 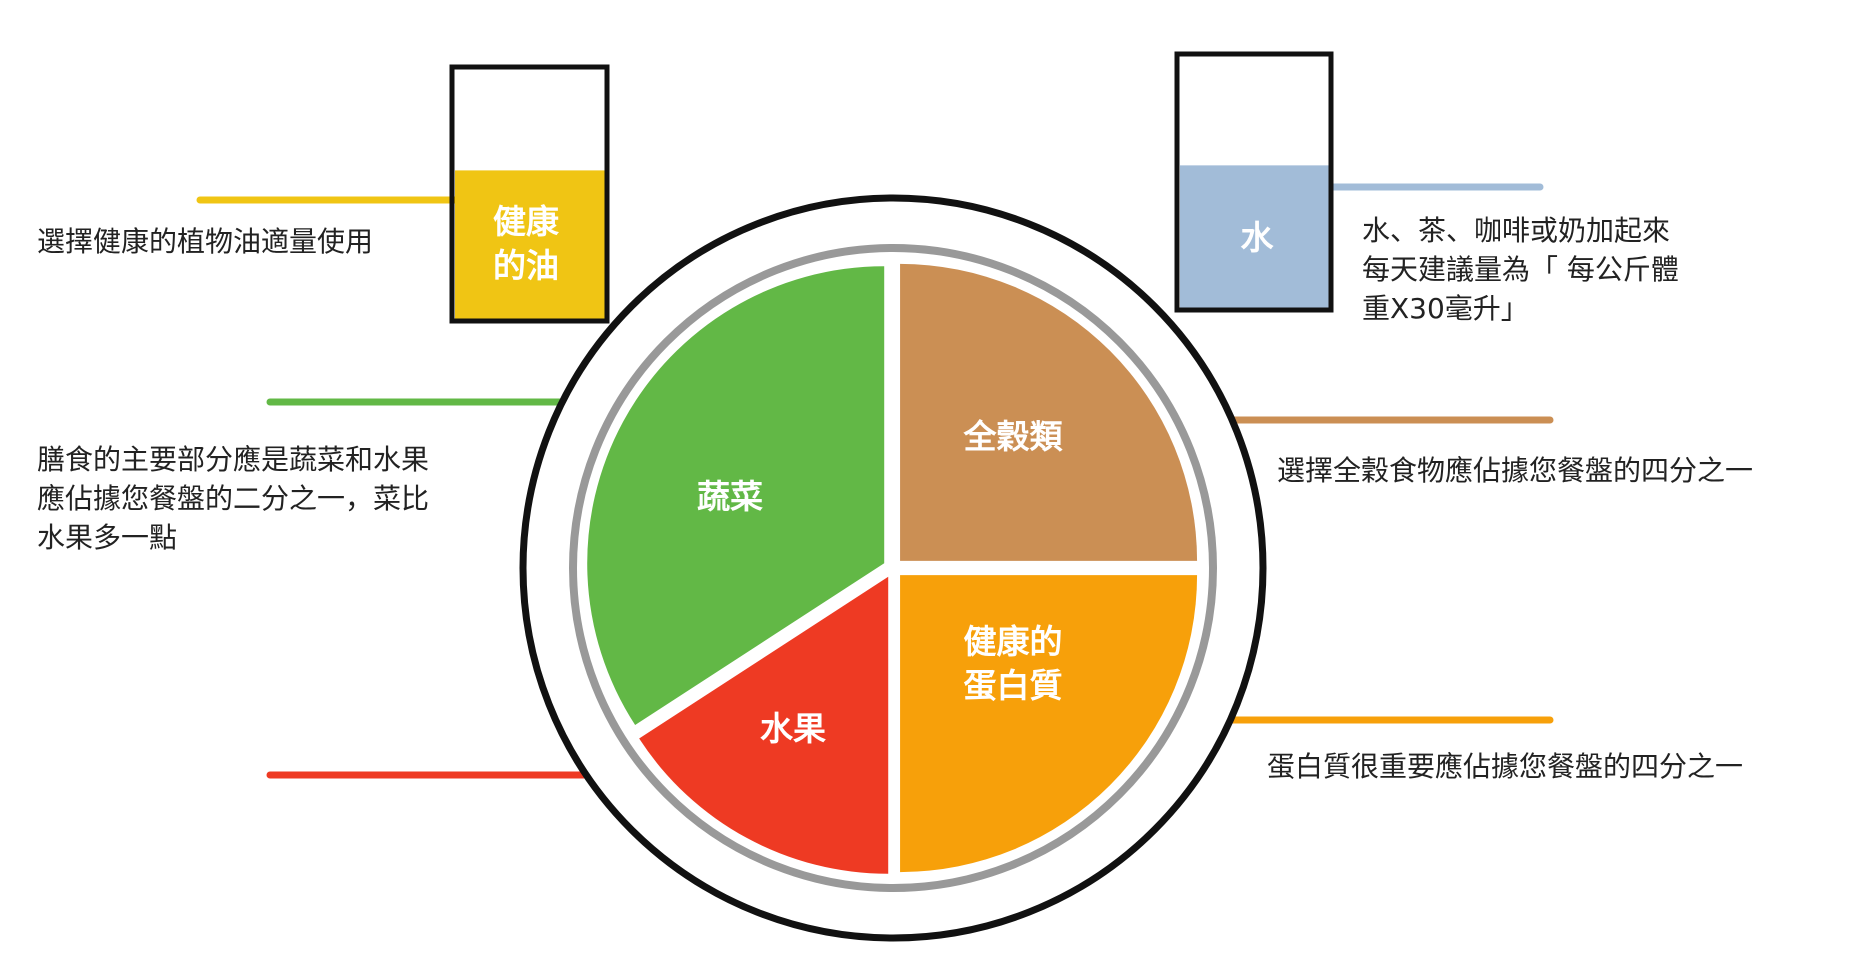 What do you see at coordinates (1049, 412) in the screenshot?
I see `grains-section` at bounding box center [1049, 412].